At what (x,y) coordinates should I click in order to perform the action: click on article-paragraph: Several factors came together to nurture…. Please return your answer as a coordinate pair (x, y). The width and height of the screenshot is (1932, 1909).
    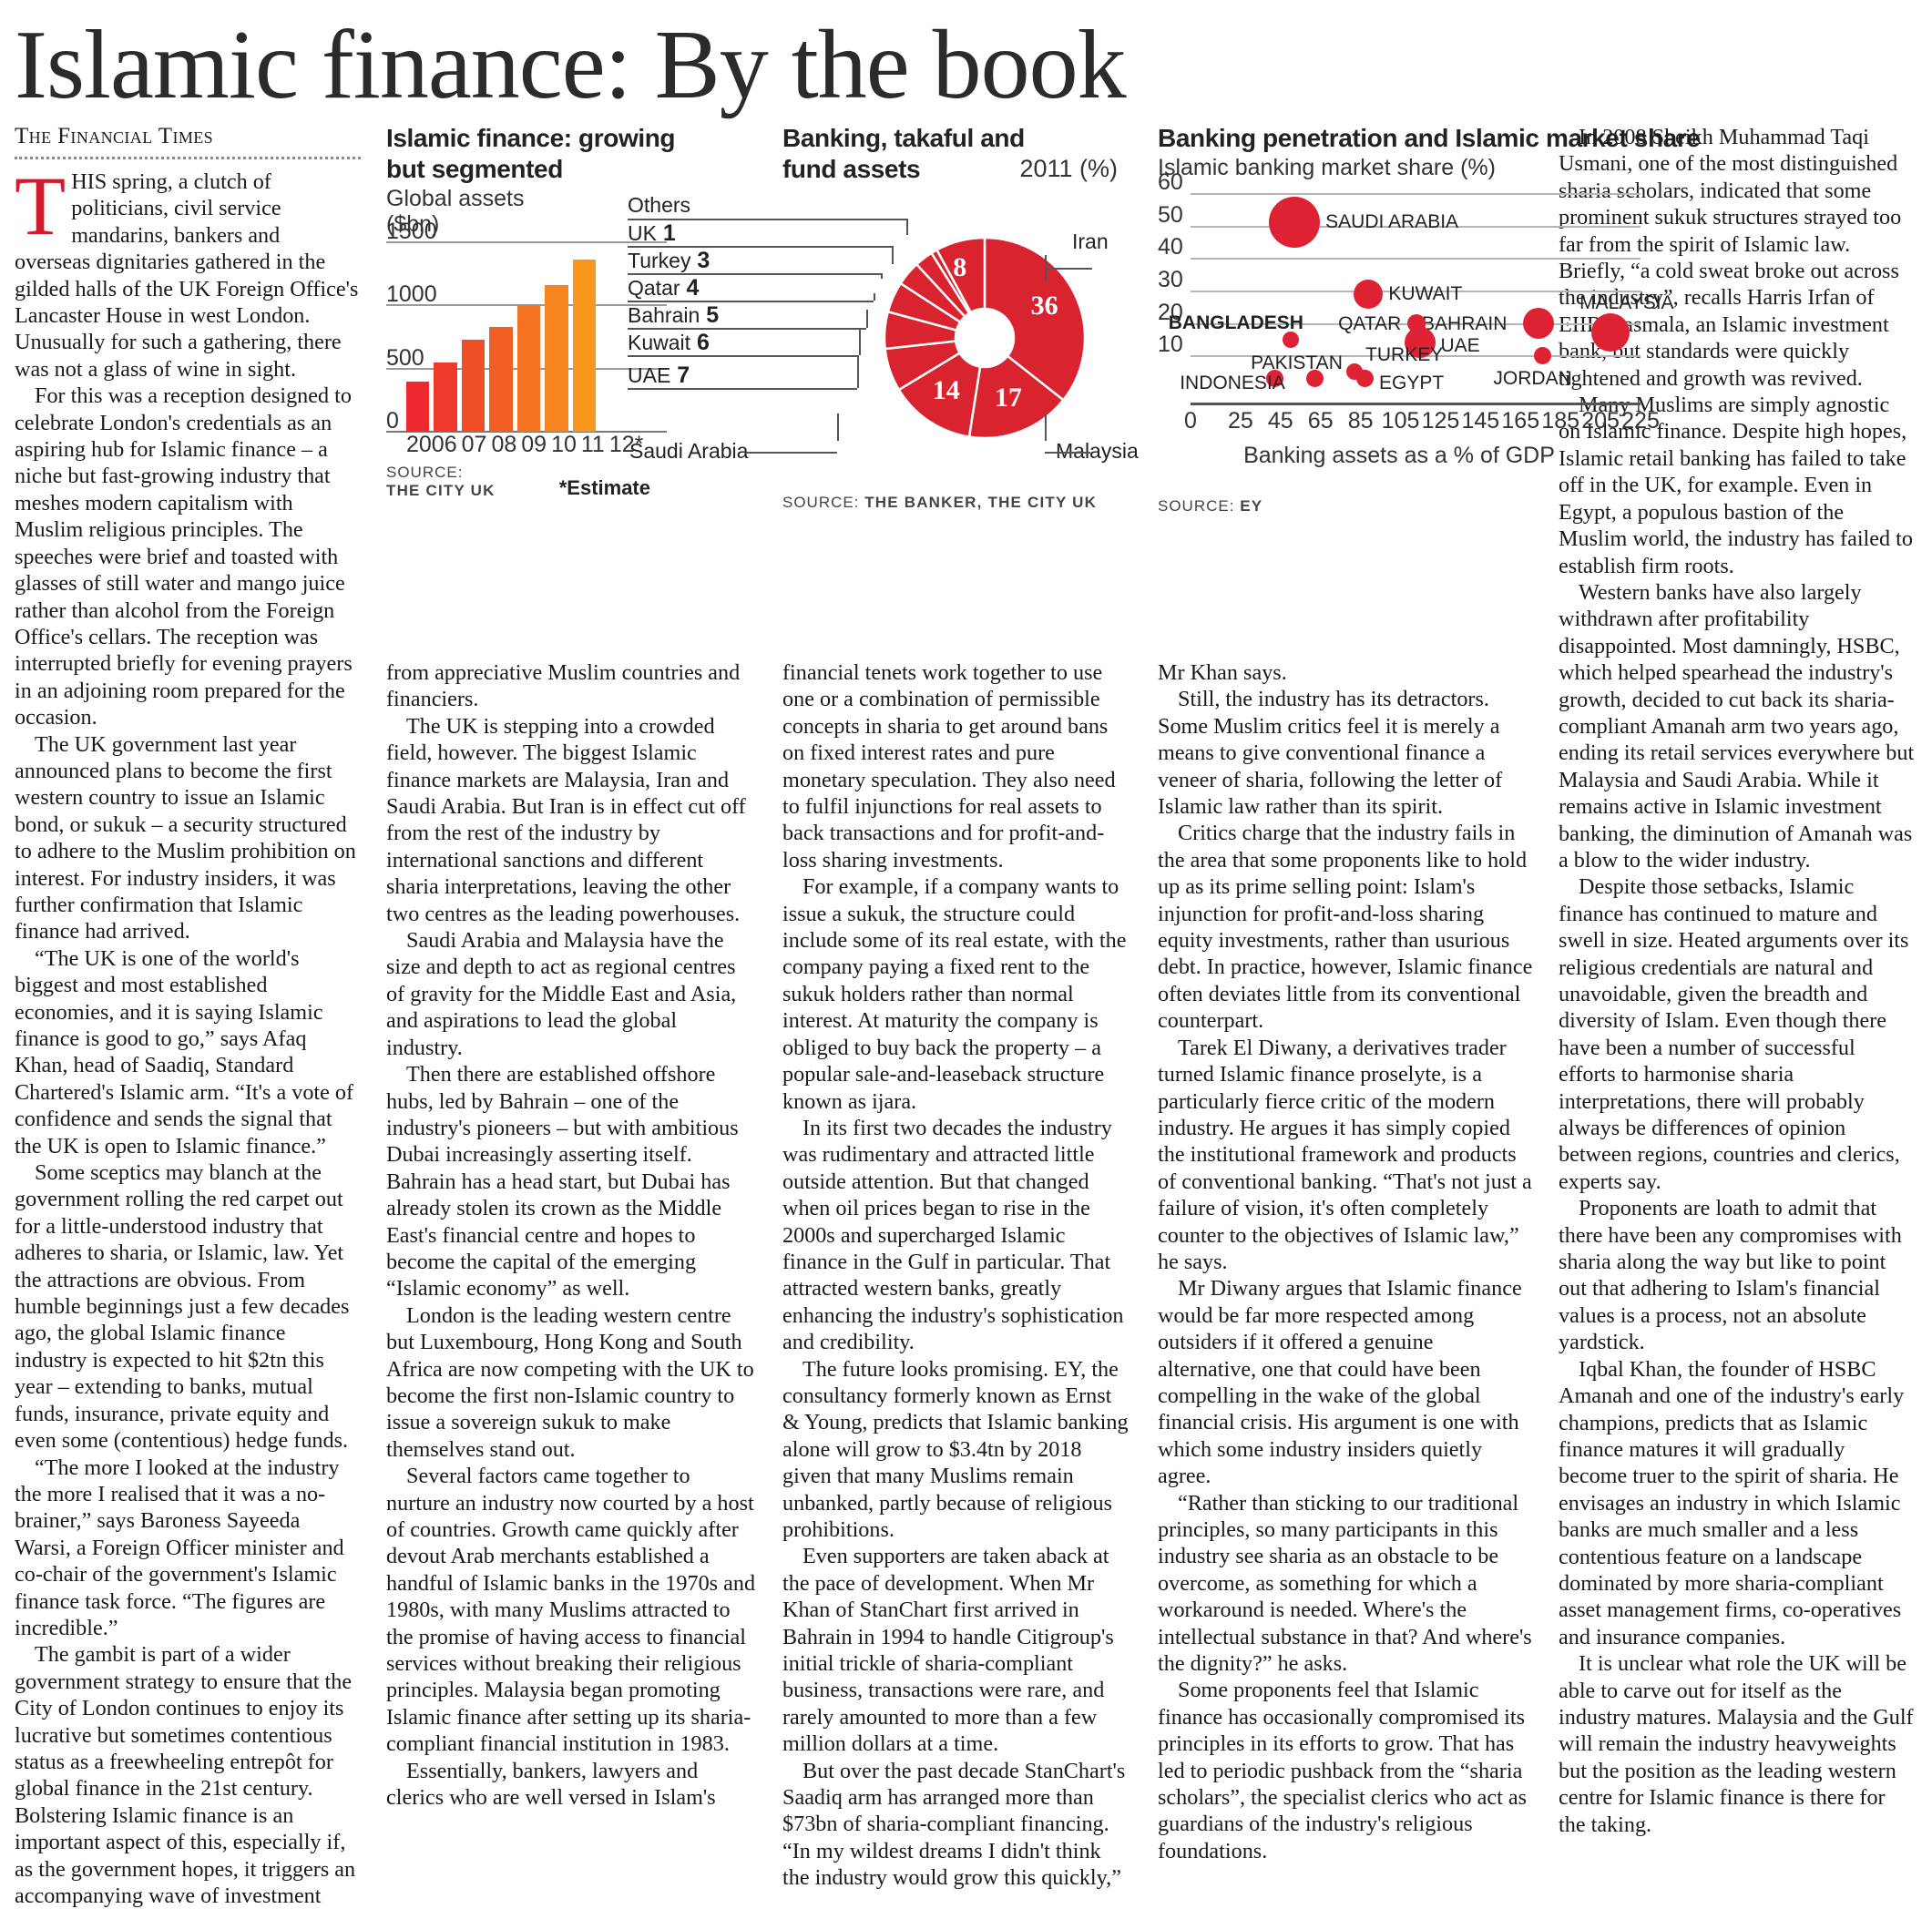
    Looking at the image, I should click on (571, 1610).